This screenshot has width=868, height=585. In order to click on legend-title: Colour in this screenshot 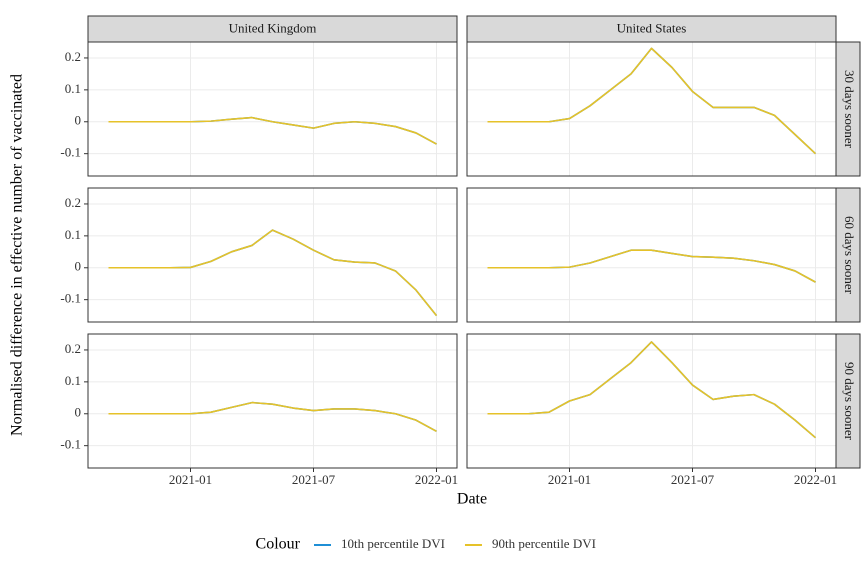, I will do `click(278, 544)`.